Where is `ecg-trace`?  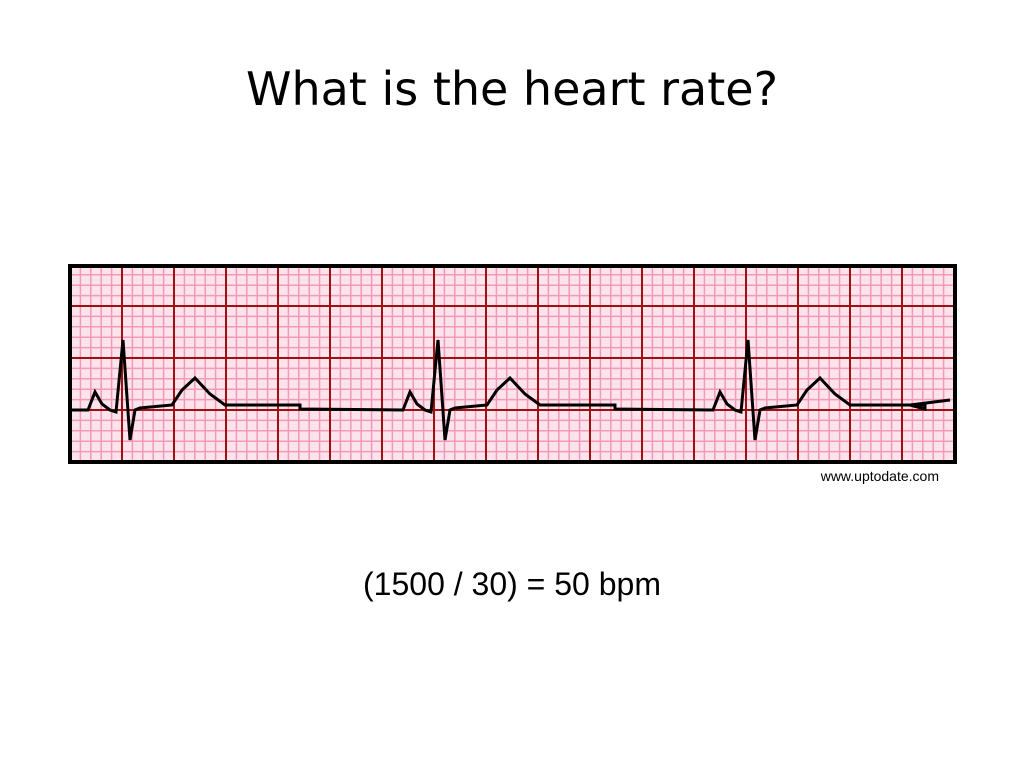 ecg-trace is located at coordinates (511, 390).